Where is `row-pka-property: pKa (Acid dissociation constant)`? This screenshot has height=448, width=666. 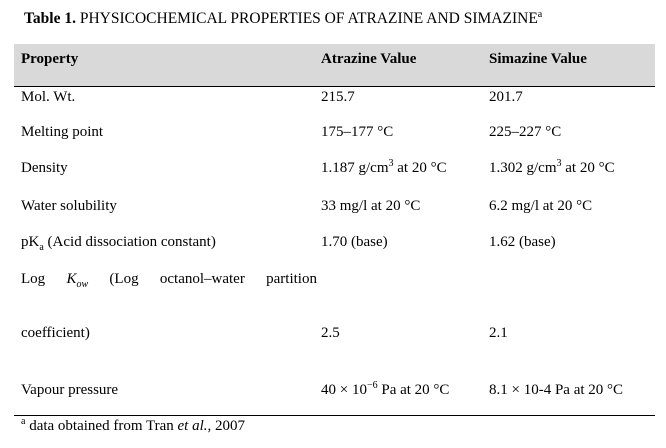
row-pka-property: pKa (Acid dissociation constant) is located at coordinates (118, 243).